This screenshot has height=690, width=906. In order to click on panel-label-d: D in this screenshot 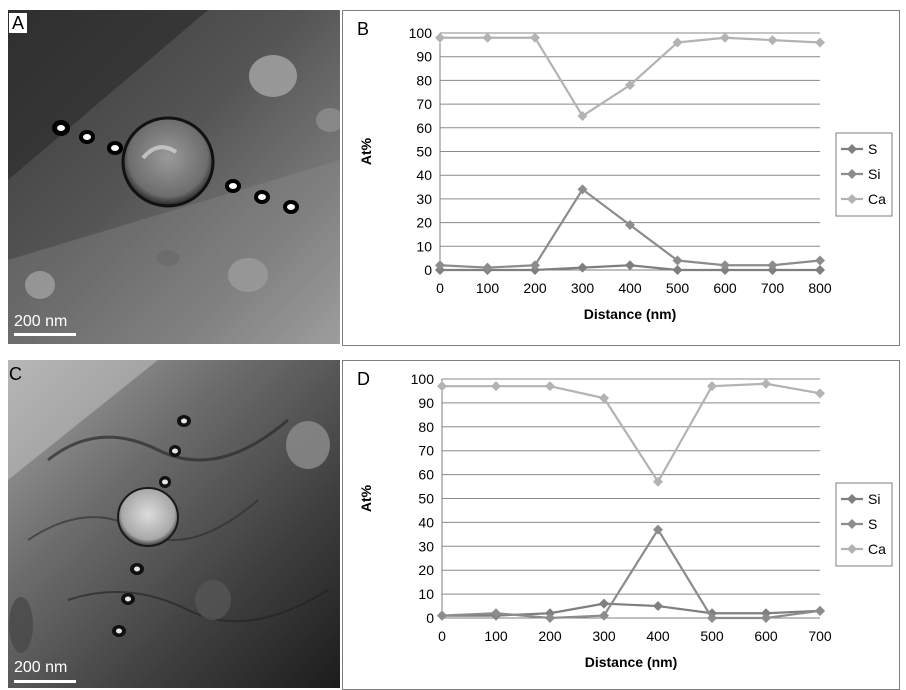, I will do `click(363, 379)`.